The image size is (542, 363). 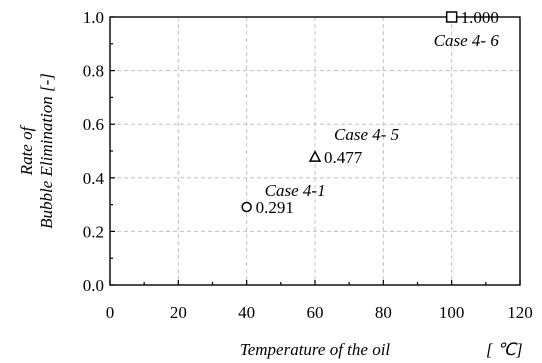 What do you see at coordinates (480, 17) in the screenshot?
I see `data-value-label: 1.000` at bounding box center [480, 17].